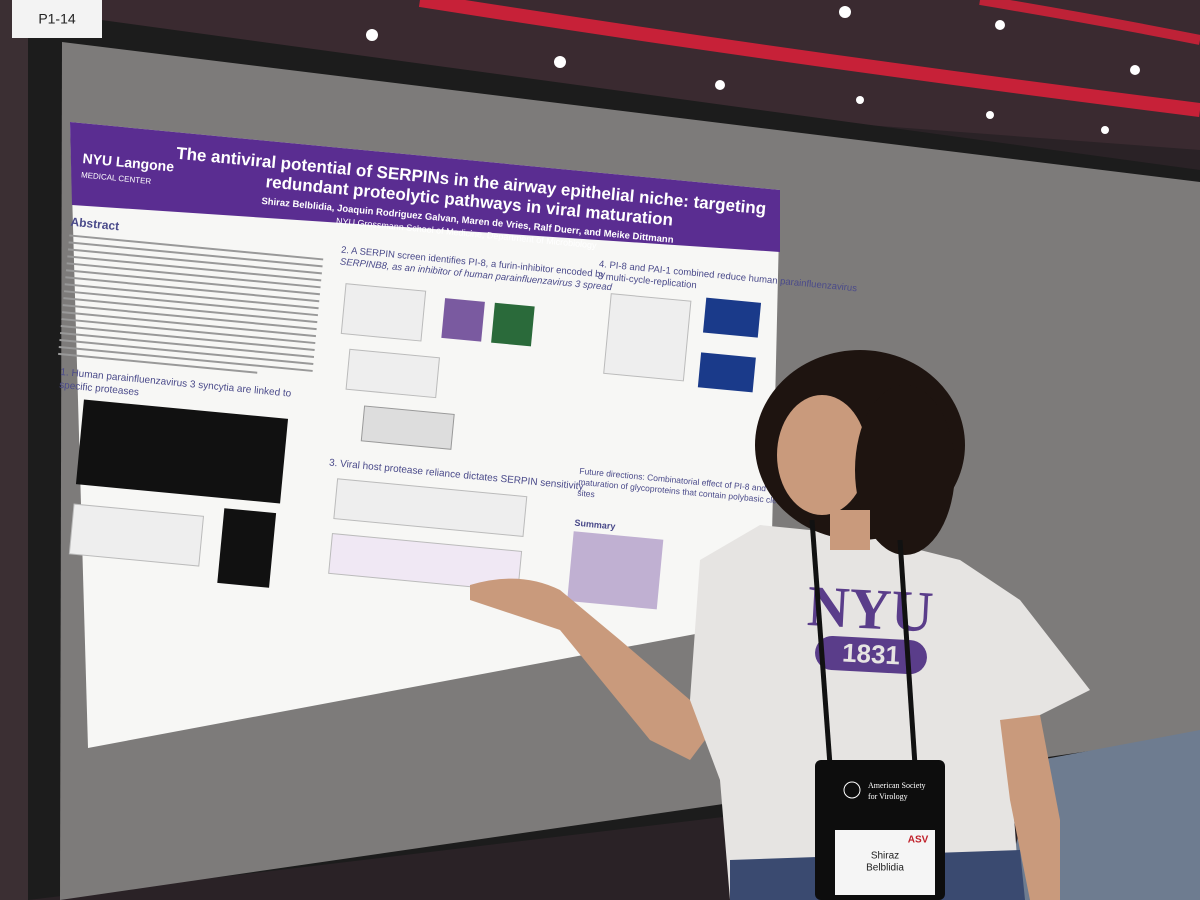 Image resolution: width=1200 pixels, height=900 pixels. I want to click on badge-society: American Society, so click(897, 785).